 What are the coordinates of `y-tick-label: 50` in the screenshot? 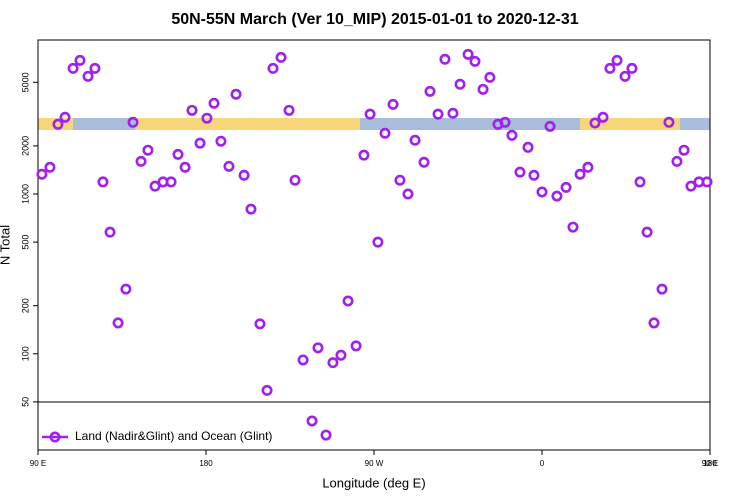 It's located at (25, 402).